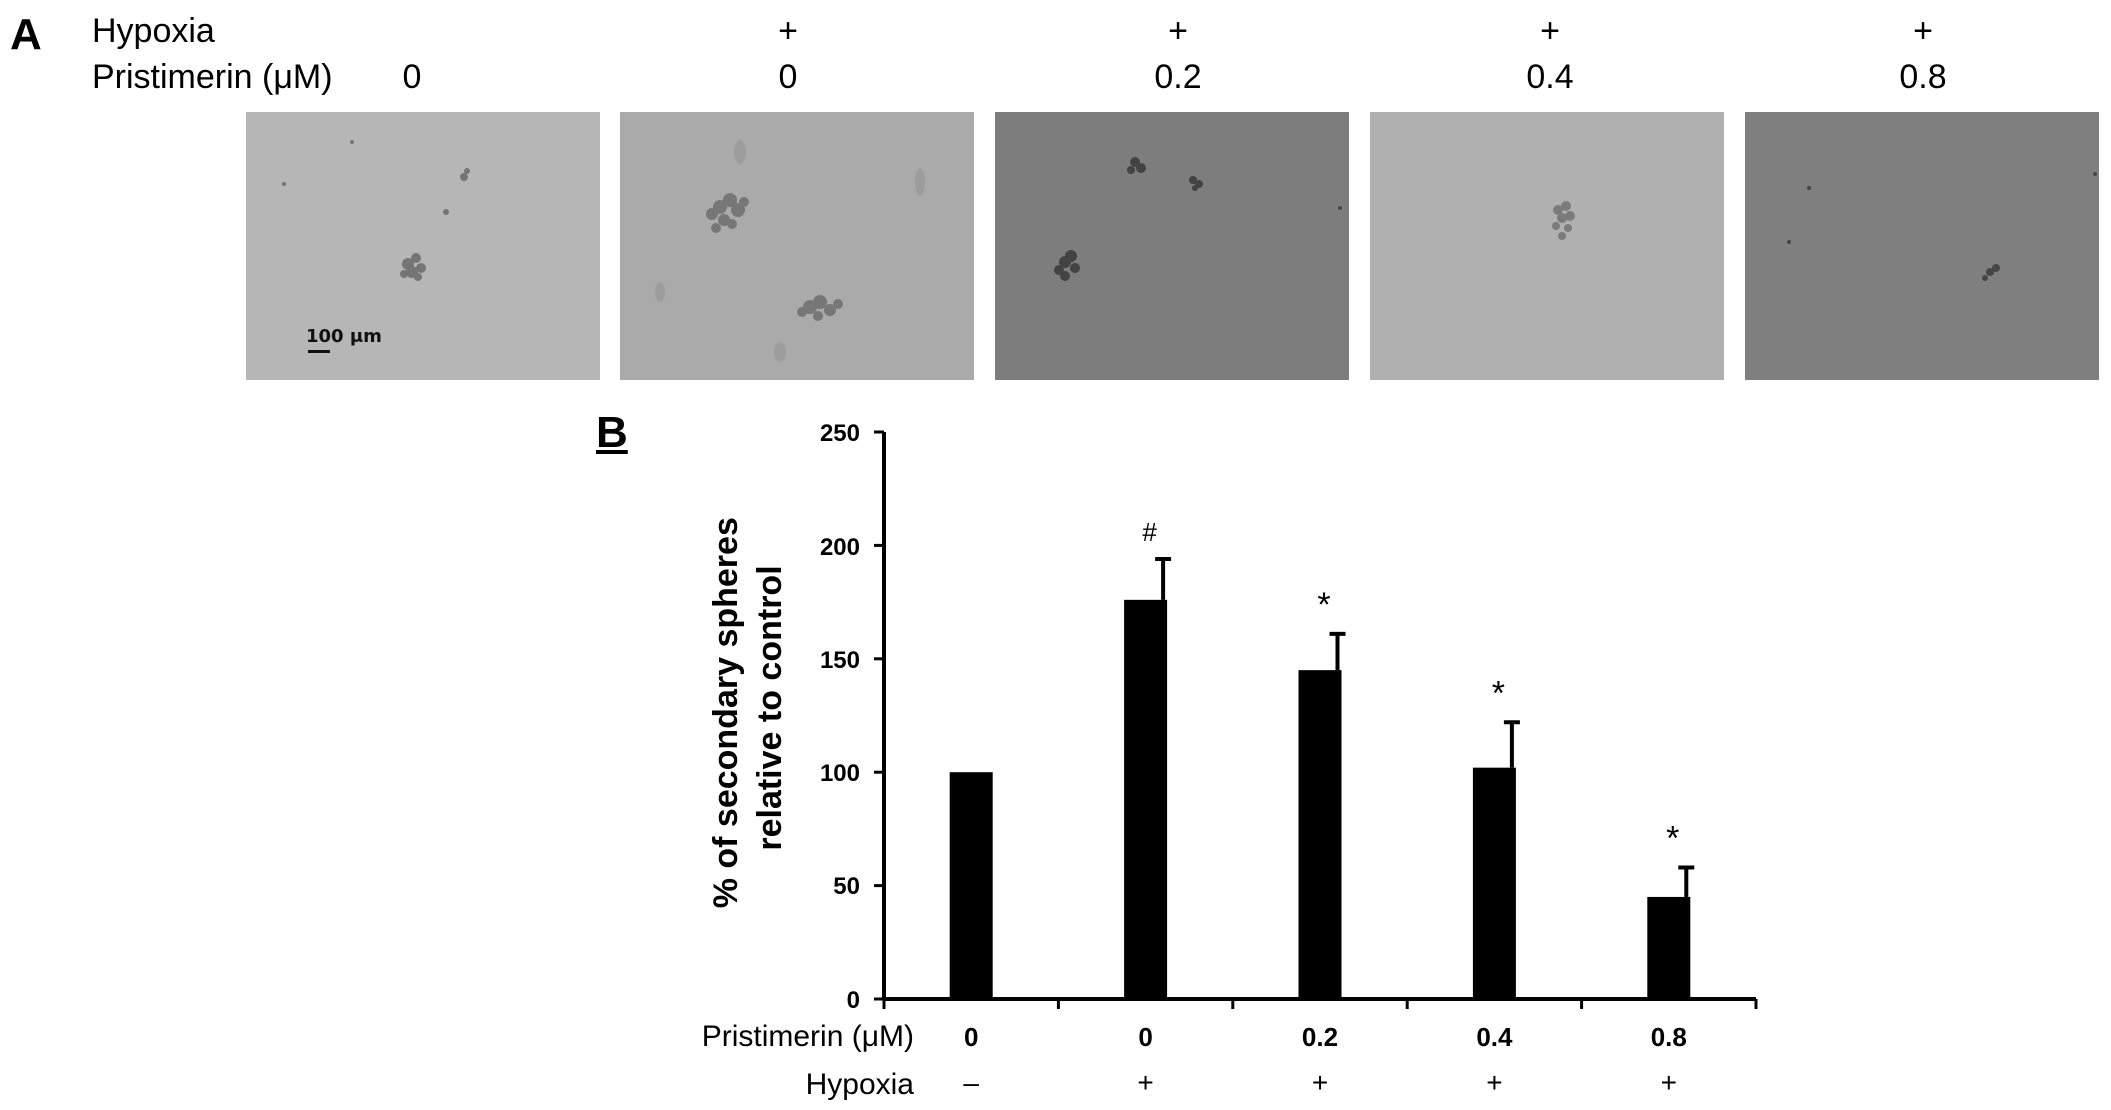  I want to click on y-tick-label-150: 150, so click(840, 660).